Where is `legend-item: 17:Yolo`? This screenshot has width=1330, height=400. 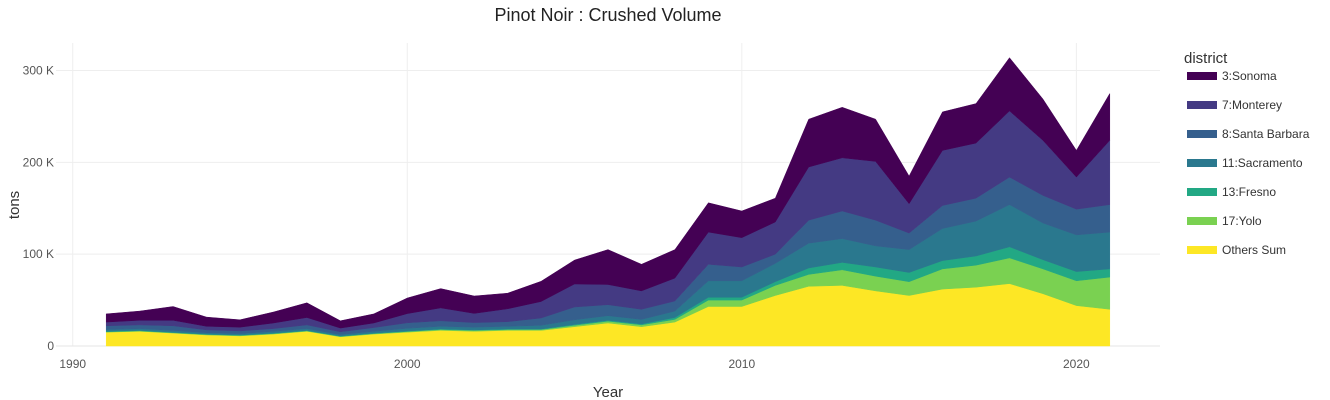 legend-item: 17:Yolo is located at coordinates (1224, 221).